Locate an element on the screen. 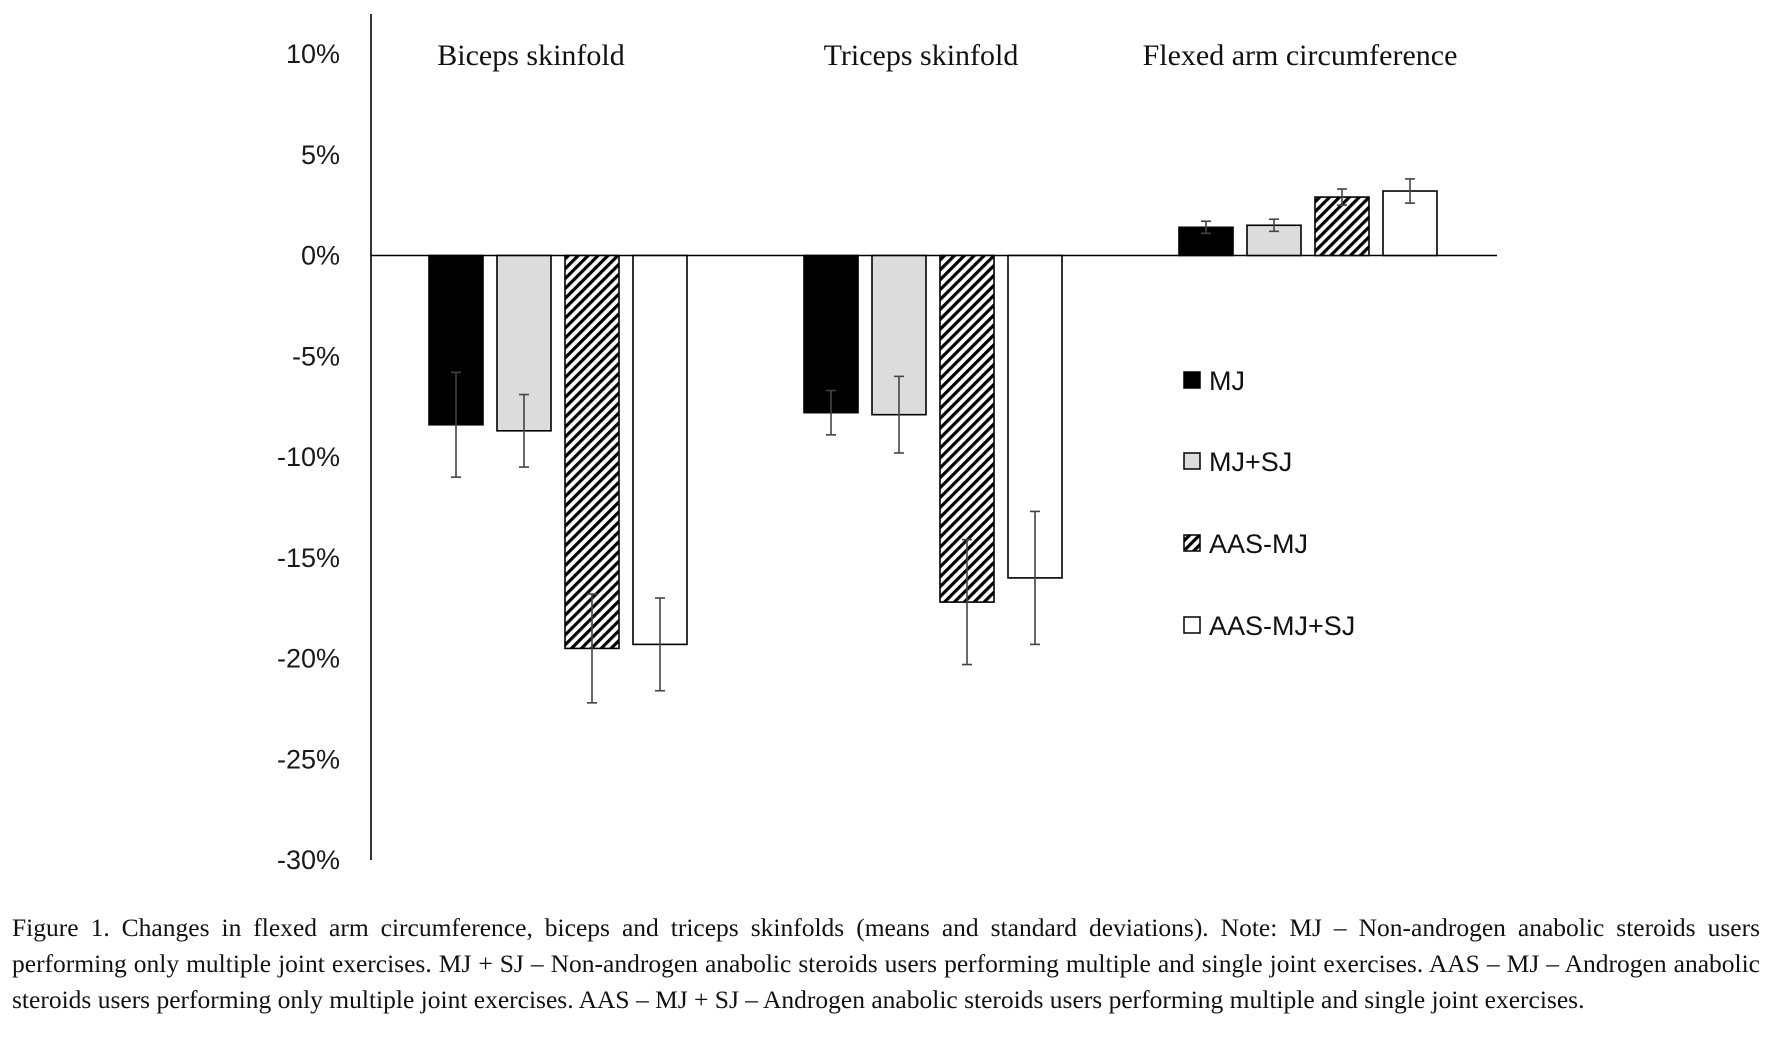 The height and width of the screenshot is (1062, 1770). category-label: Flexed arm circumference is located at coordinates (1300, 55).